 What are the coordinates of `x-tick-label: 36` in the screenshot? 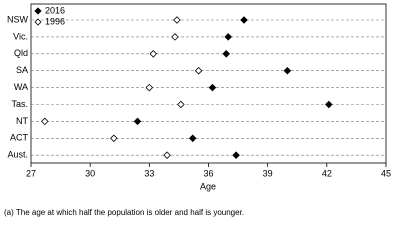 It's located at (208, 173).